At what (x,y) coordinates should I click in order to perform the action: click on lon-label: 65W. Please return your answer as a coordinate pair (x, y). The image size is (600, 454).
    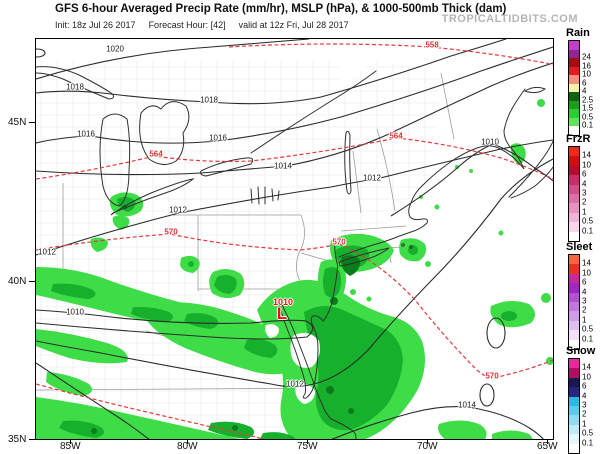
    Looking at the image, I should click on (547, 446).